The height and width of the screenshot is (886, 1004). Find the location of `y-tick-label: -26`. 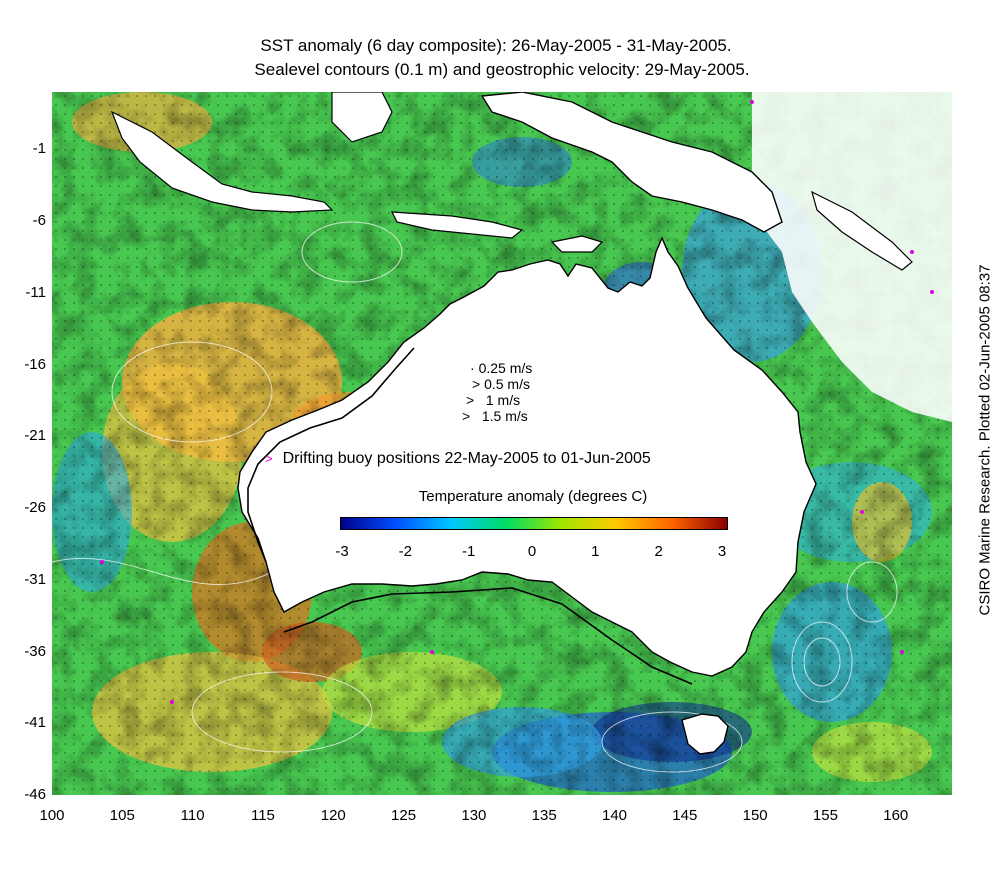

y-tick-label: -26 is located at coordinates (35, 508).